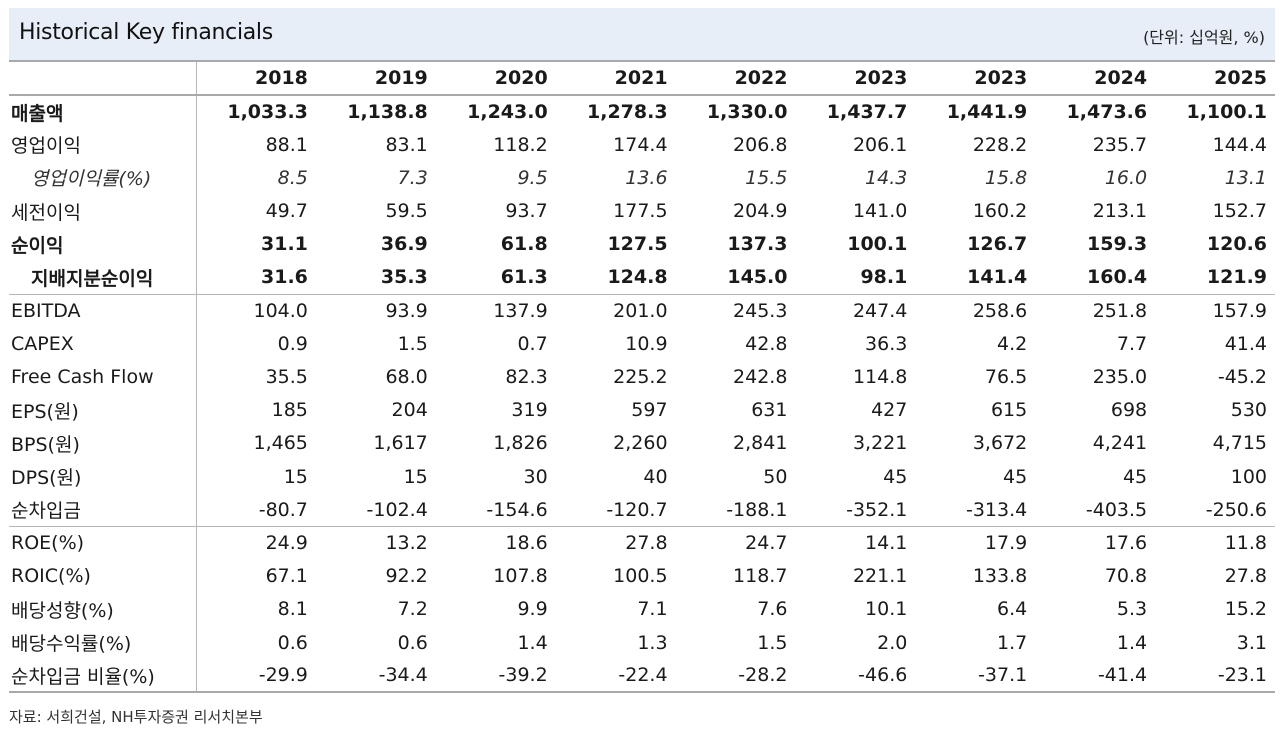 The height and width of the screenshot is (732, 1280). What do you see at coordinates (1012, 642) in the screenshot?
I see `table-cell: 1.7` at bounding box center [1012, 642].